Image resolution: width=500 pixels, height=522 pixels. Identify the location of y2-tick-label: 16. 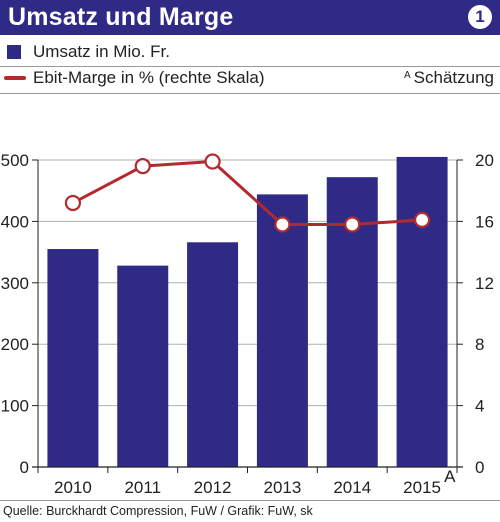
(484, 221).